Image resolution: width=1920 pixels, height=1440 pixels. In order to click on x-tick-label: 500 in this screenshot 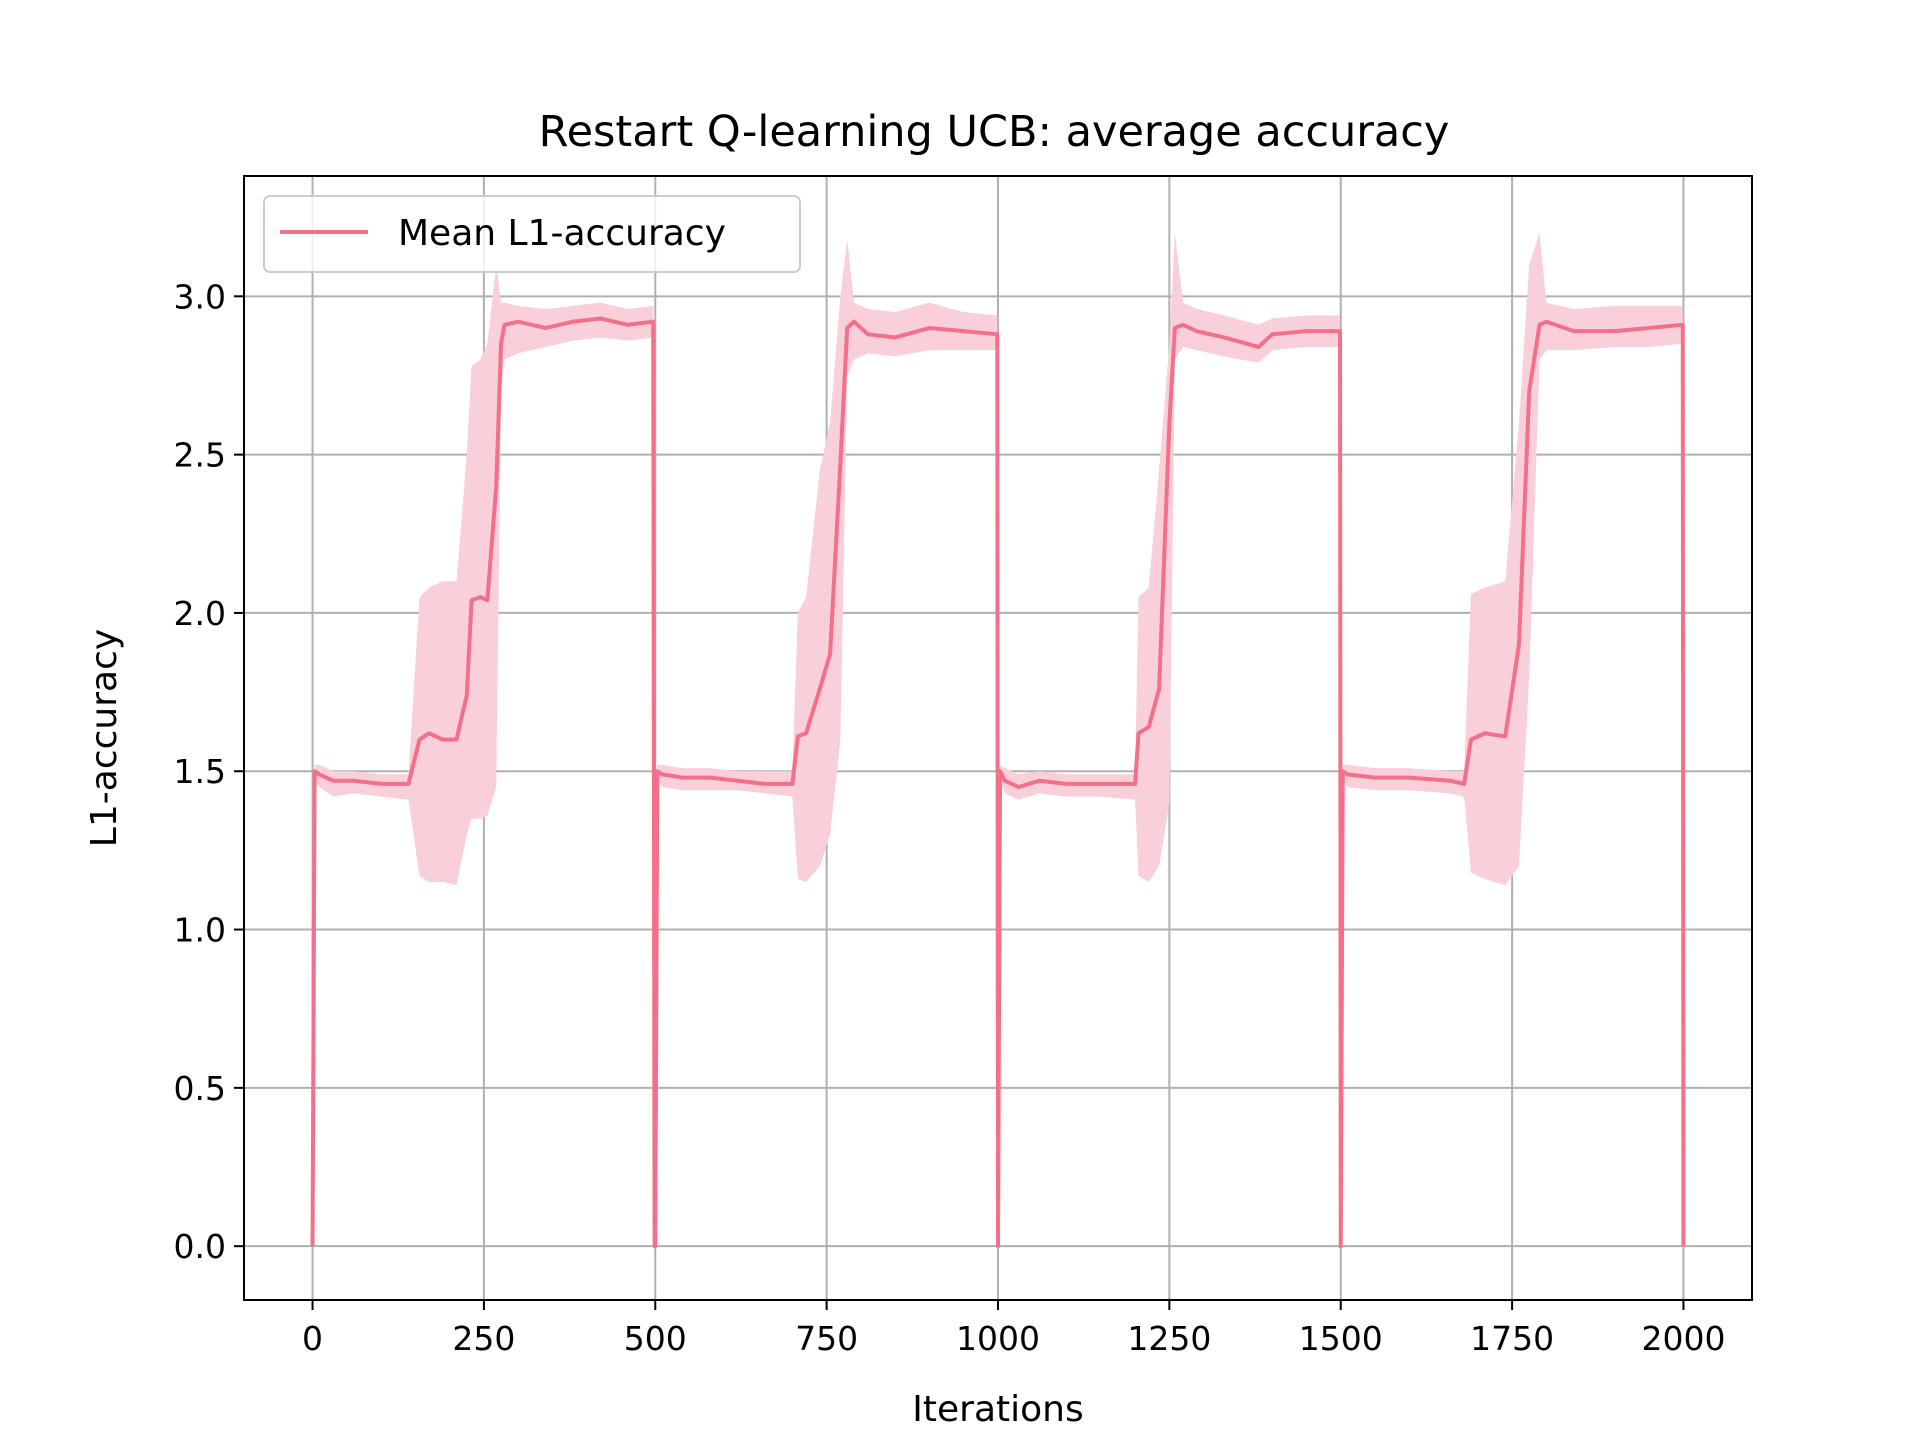, I will do `click(655, 1338)`.